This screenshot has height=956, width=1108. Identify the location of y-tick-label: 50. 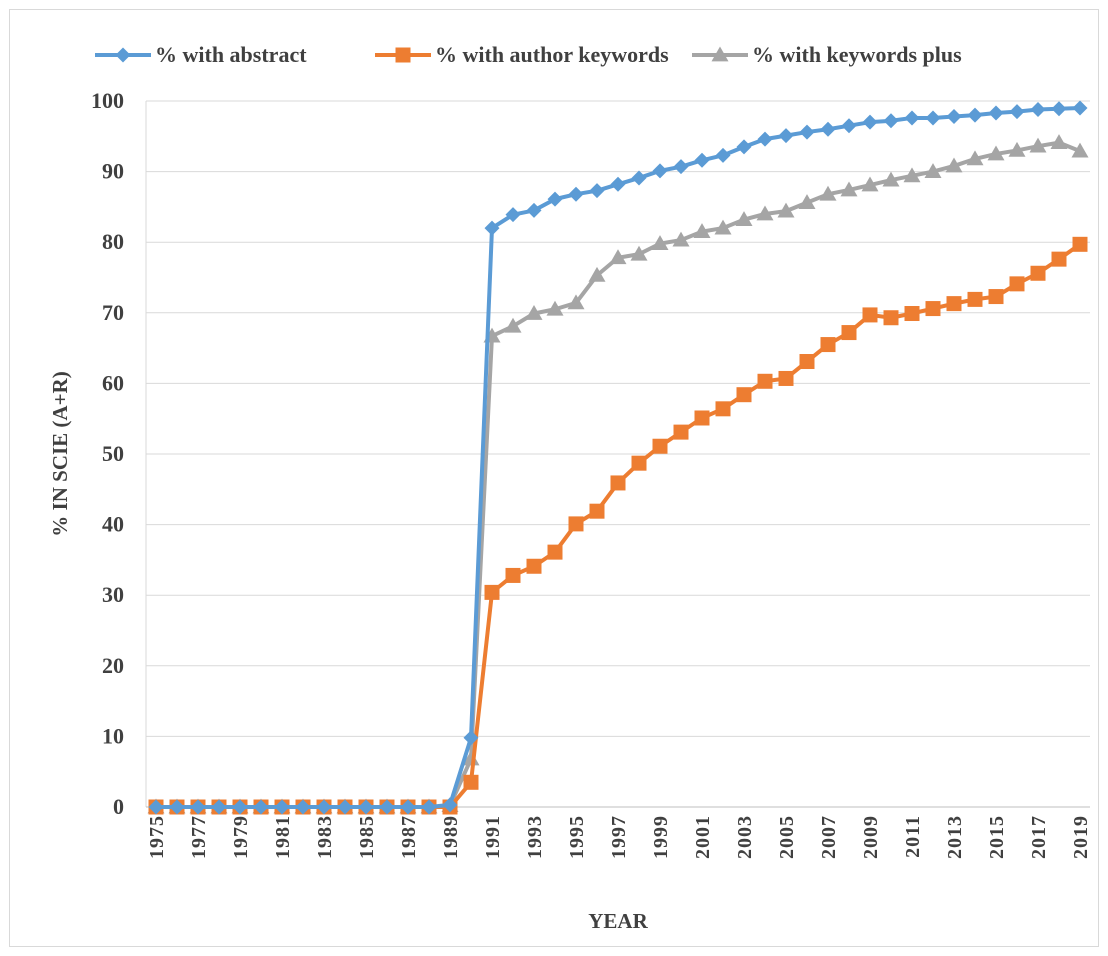
(113, 453).